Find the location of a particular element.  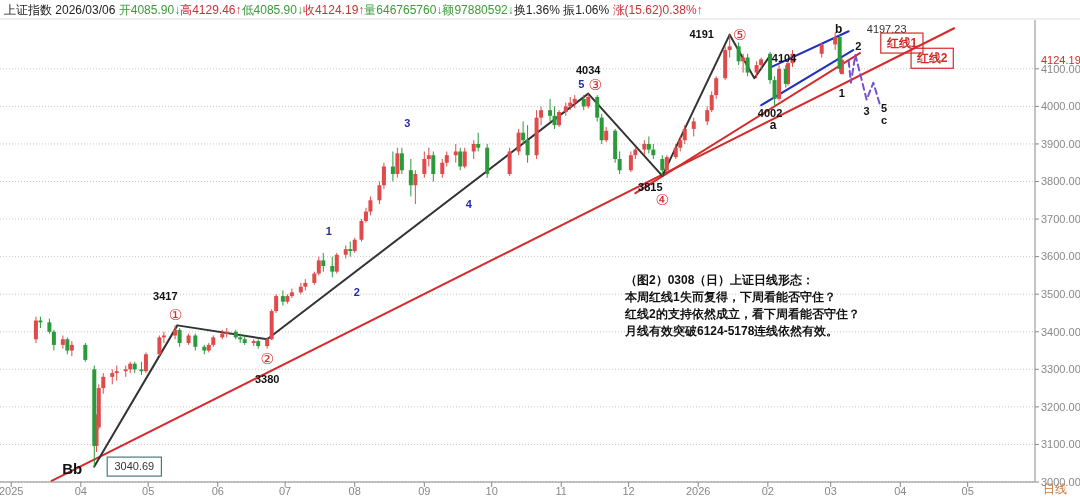

x-tick-label: 11 is located at coordinates (561, 491).